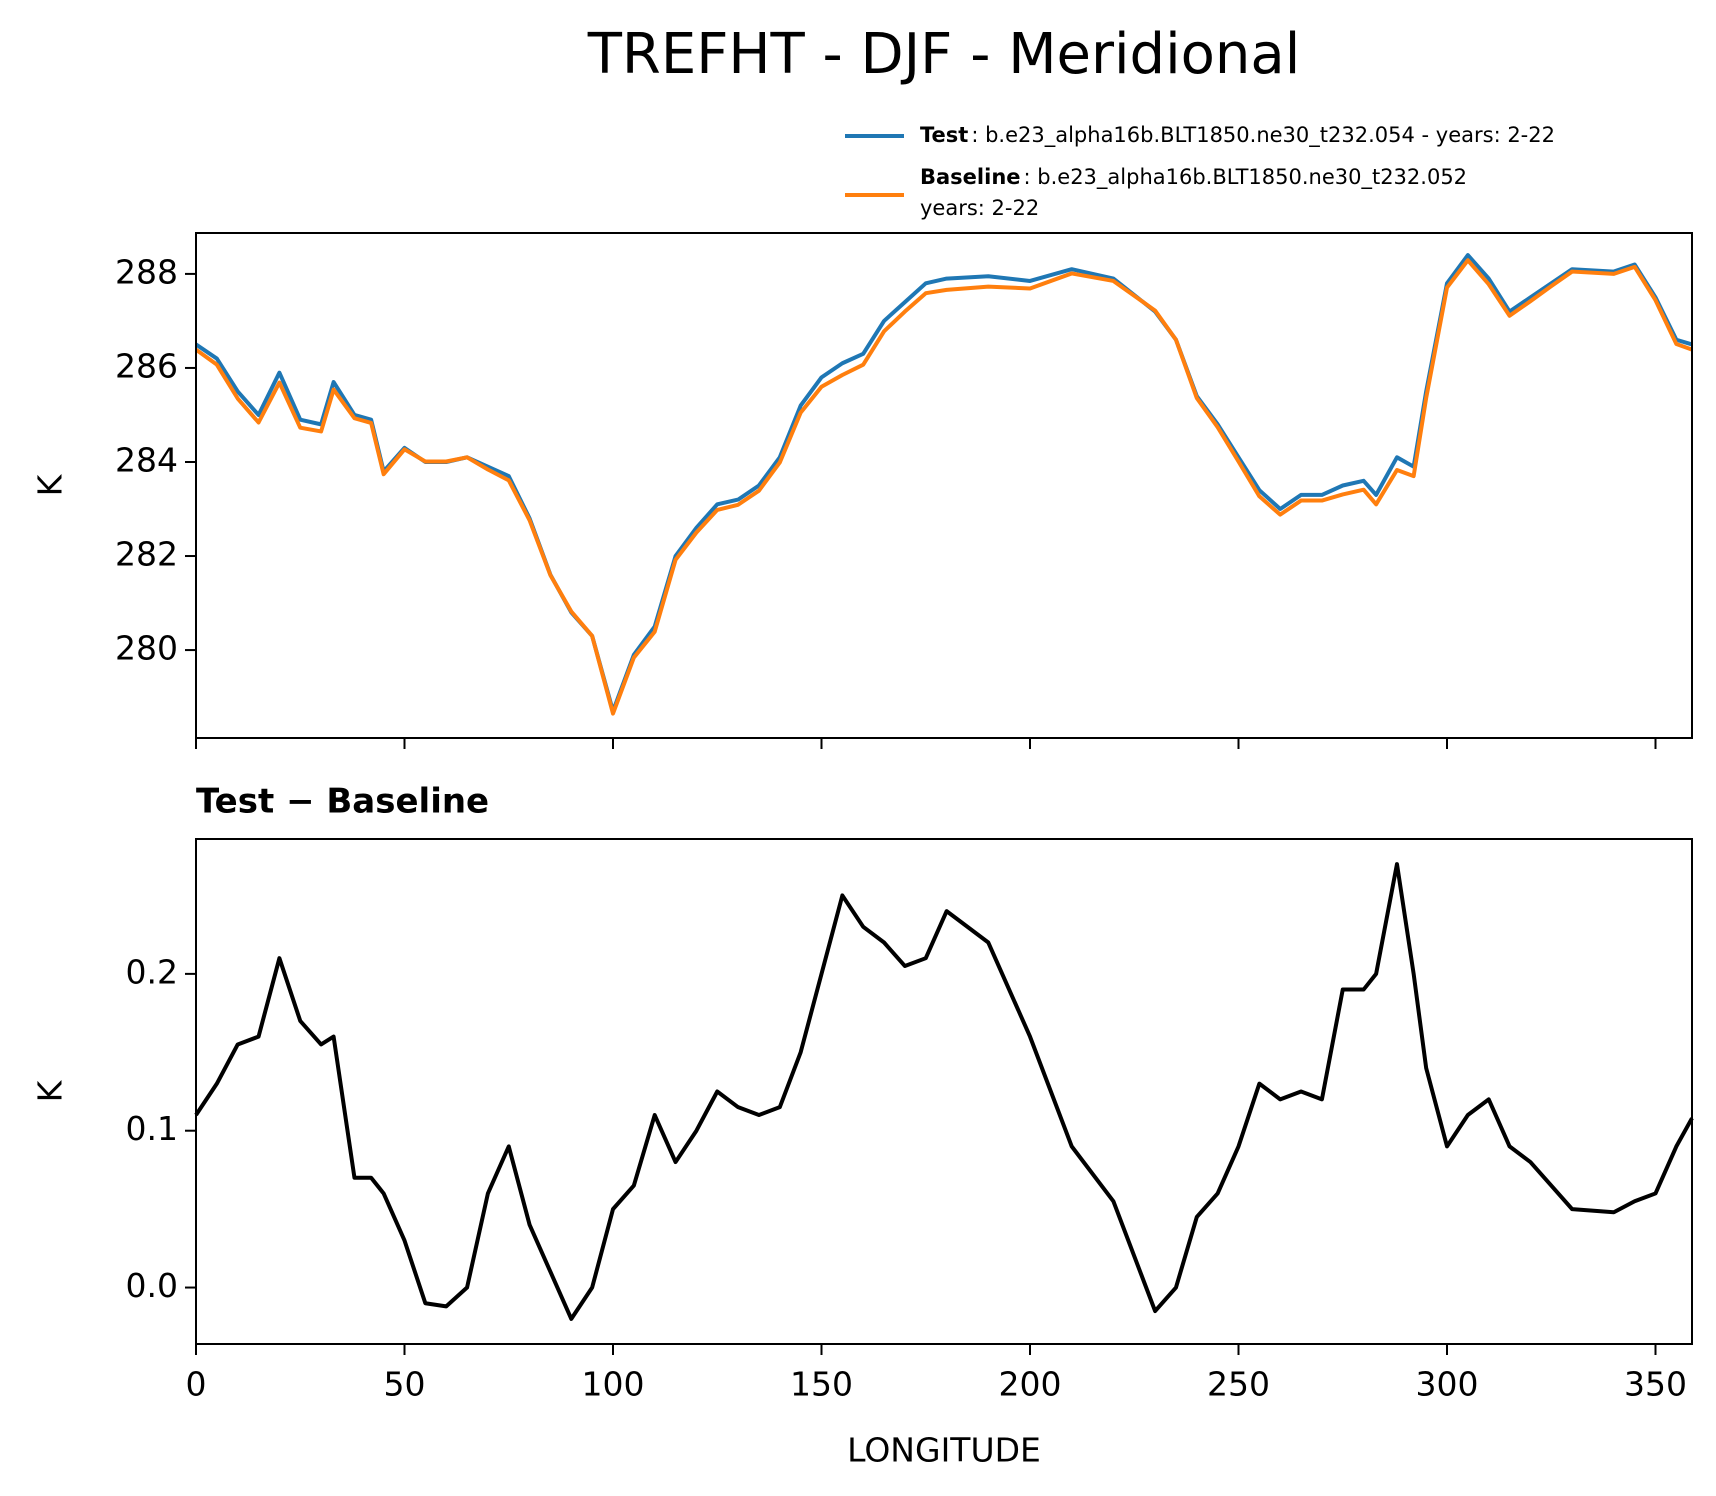 This screenshot has width=1716, height=1496. Describe the element at coordinates (1238, 1384) in the screenshot. I see `x-tick-label: 250` at that location.